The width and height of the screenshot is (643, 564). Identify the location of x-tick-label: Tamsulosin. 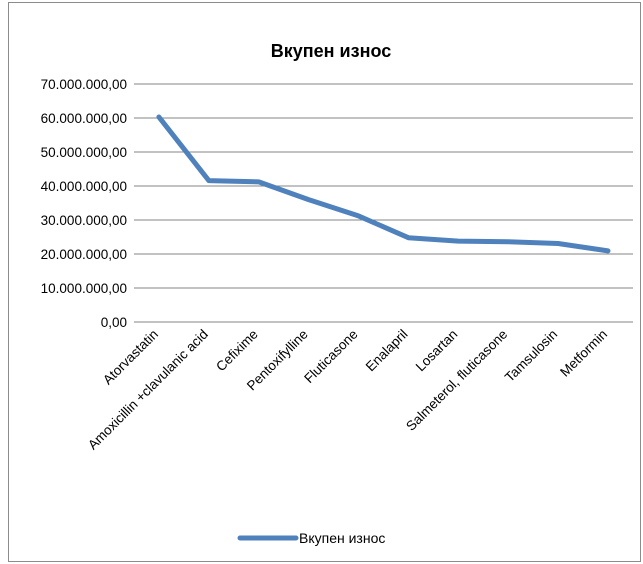
(531, 356).